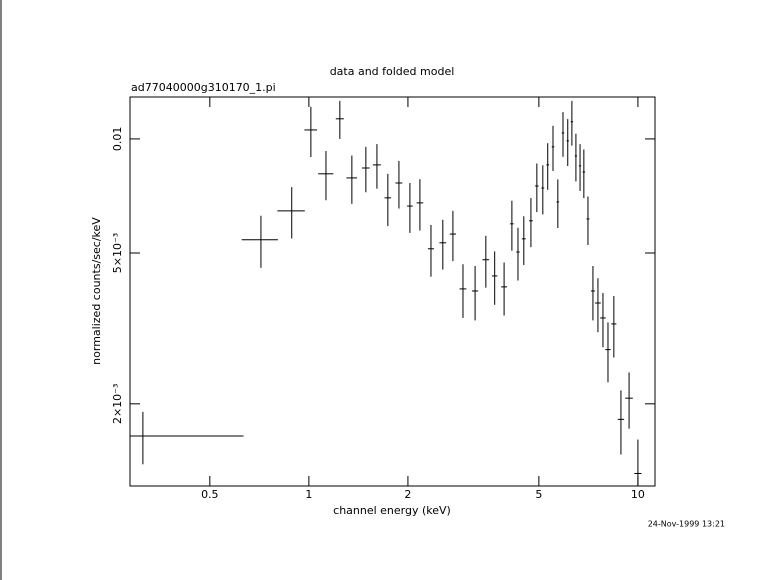 The height and width of the screenshot is (580, 781). Describe the element at coordinates (203, 87) in the screenshot. I see `chart-subtitle: ad77040000g310170_1.pi` at that location.